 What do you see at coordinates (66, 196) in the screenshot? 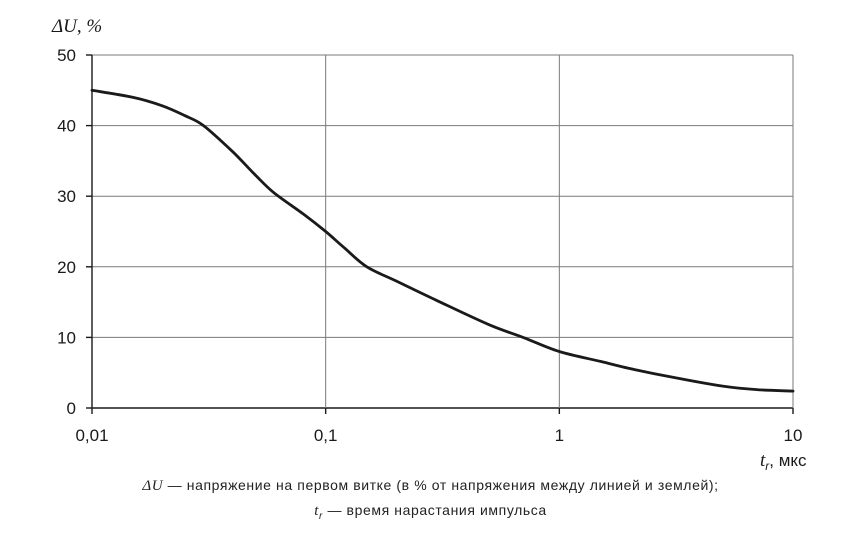
I see `y-tick-label: 30` at bounding box center [66, 196].